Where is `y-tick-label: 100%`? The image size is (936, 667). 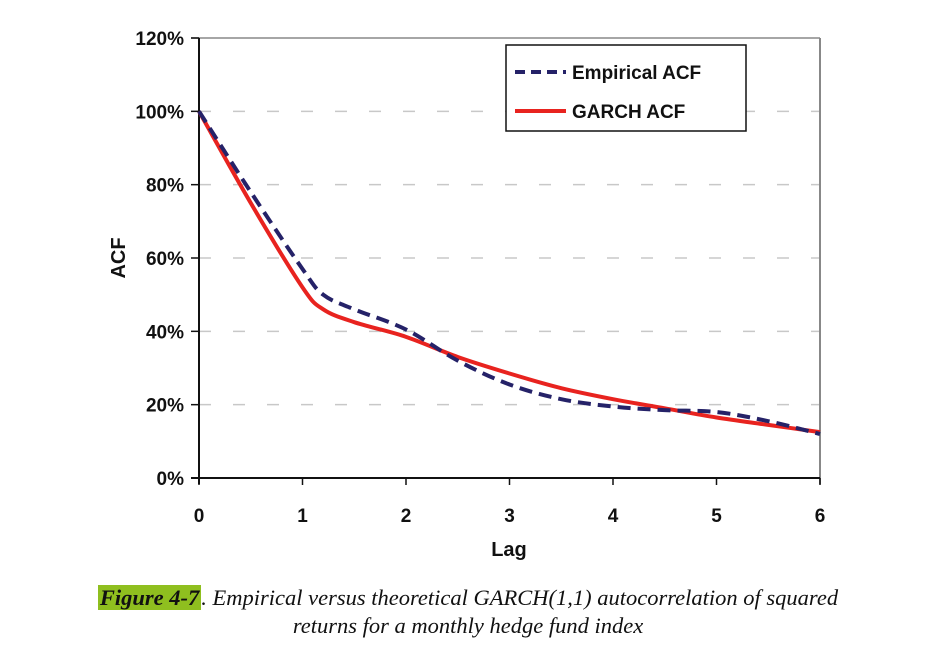
y-tick-label: 100% is located at coordinates (159, 112).